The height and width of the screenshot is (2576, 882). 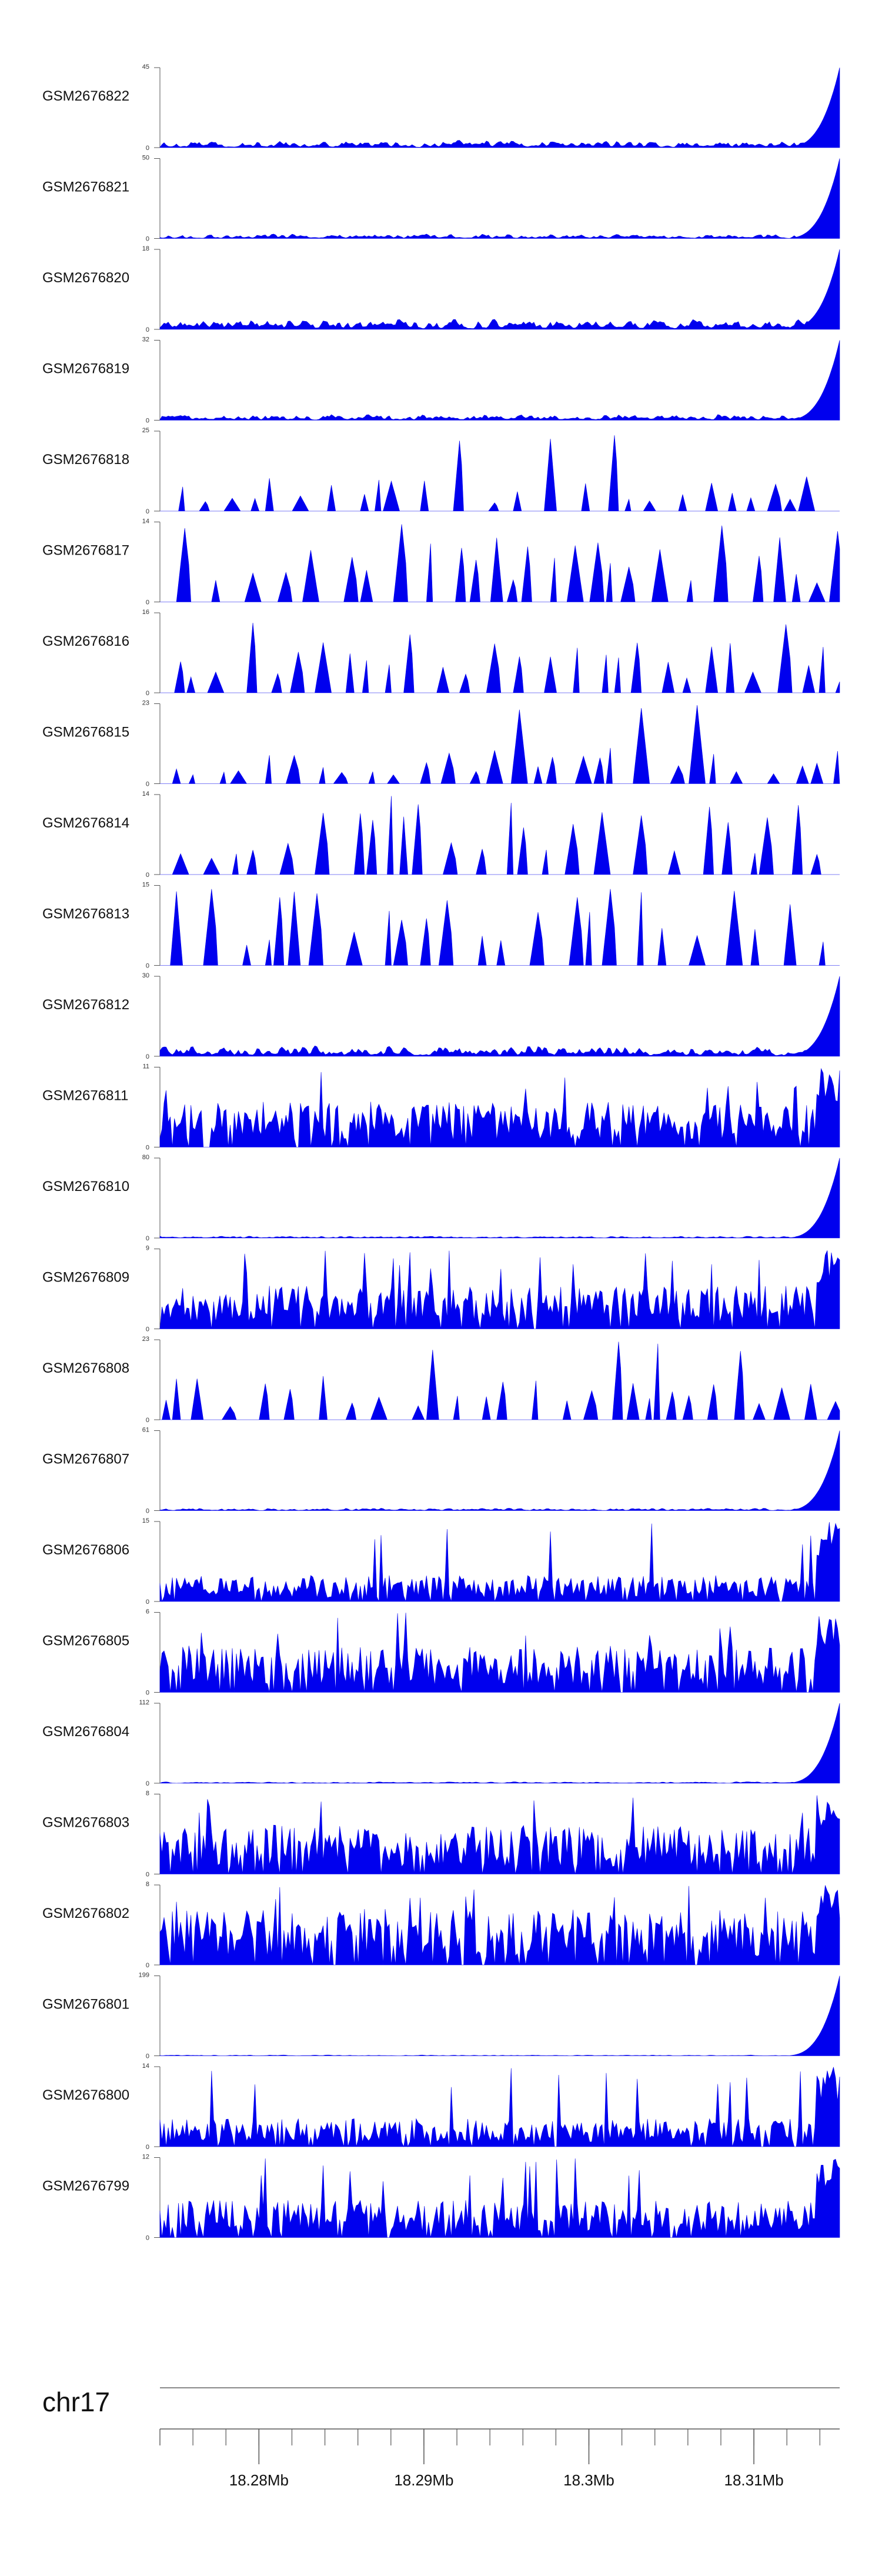 What do you see at coordinates (145, 339) in the screenshot?
I see `y-max-label: 32` at bounding box center [145, 339].